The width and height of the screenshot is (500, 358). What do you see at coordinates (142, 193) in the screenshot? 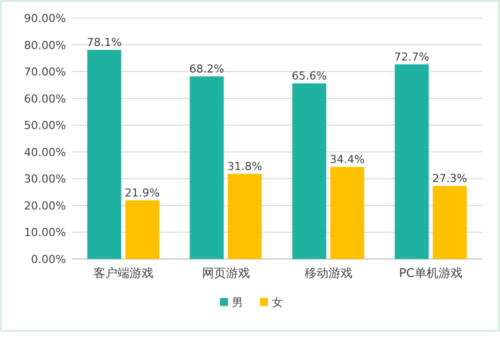
I see `data-label: 21.9%` at bounding box center [142, 193].